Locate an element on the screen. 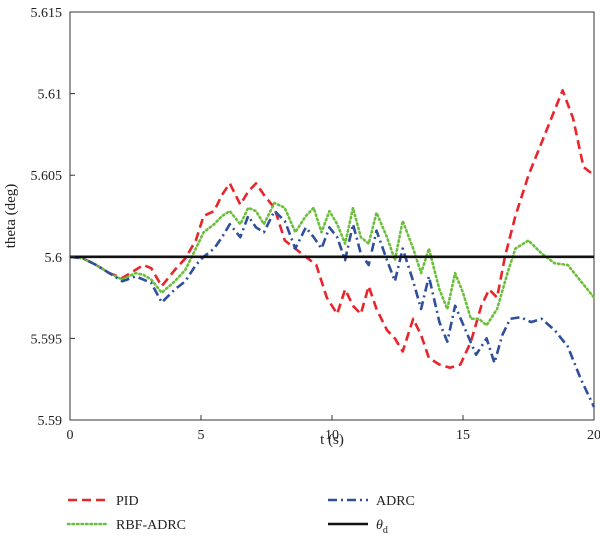  legend-label-theta-d: θd is located at coordinates (382, 527).